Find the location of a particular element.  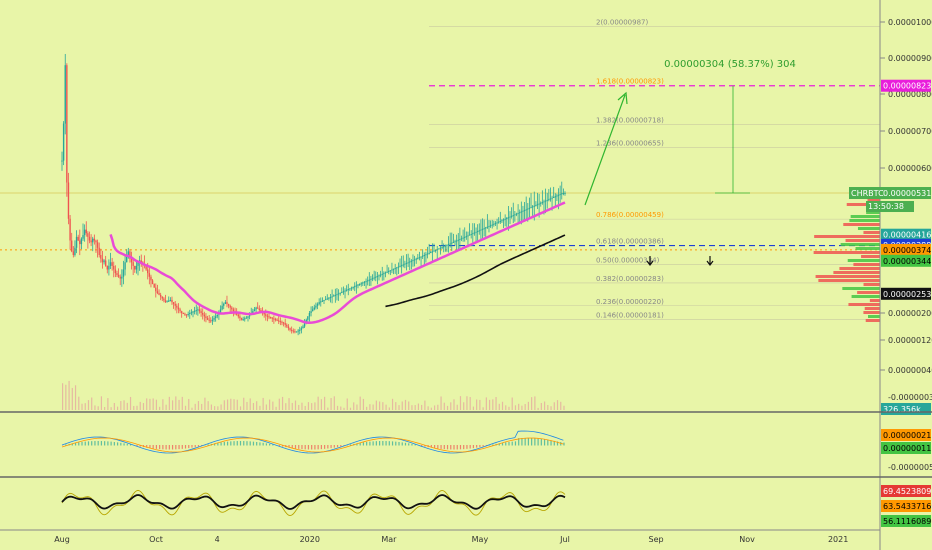

rsi-pane: 69.45238095 63.54337169 56.11160896 is located at coordinates (496, 506).